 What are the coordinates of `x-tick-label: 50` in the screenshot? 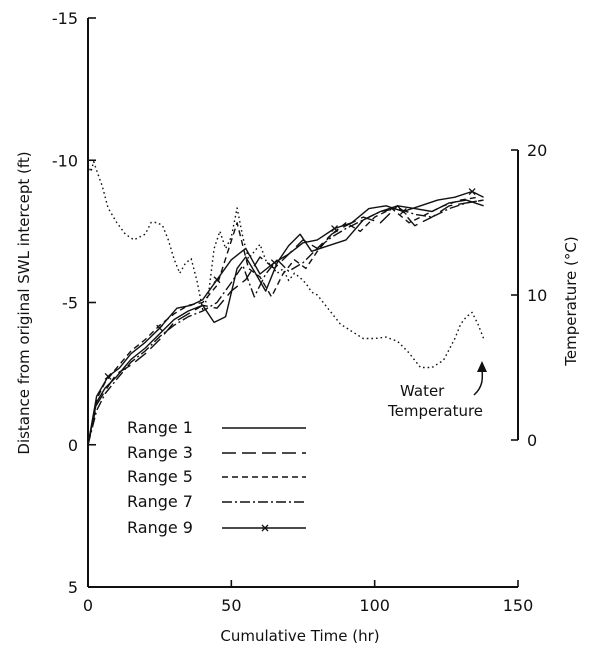 It's located at (231, 605).